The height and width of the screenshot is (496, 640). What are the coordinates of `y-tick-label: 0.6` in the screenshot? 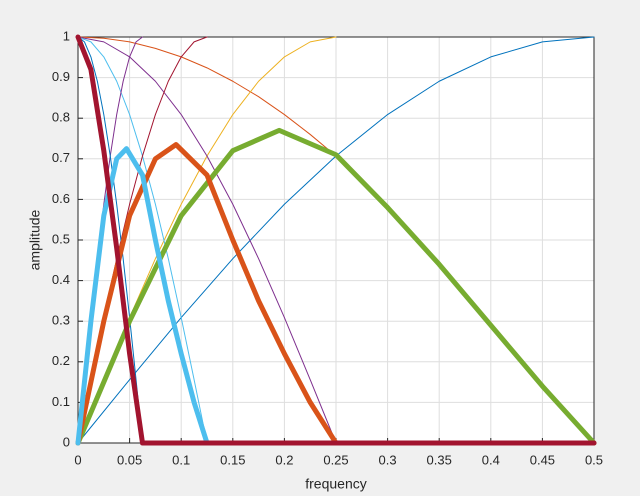 It's located at (61, 198).